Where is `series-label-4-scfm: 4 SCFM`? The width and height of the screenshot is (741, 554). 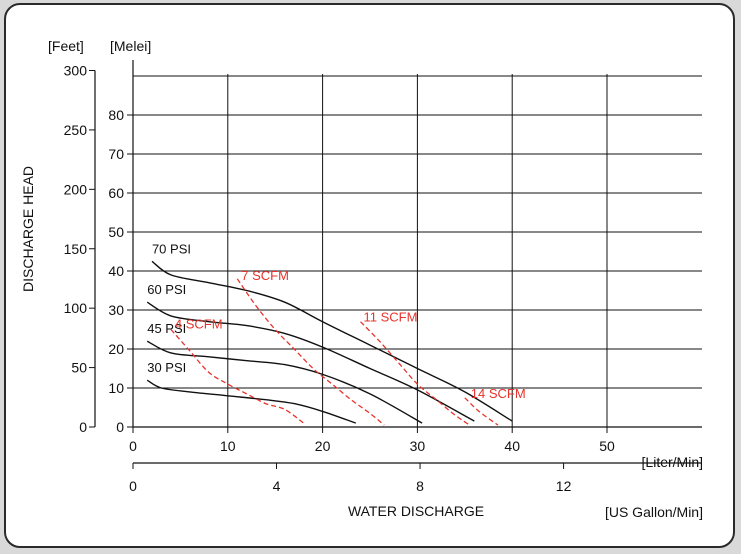 series-label-4-scfm: 4 SCFM is located at coordinates (199, 324).